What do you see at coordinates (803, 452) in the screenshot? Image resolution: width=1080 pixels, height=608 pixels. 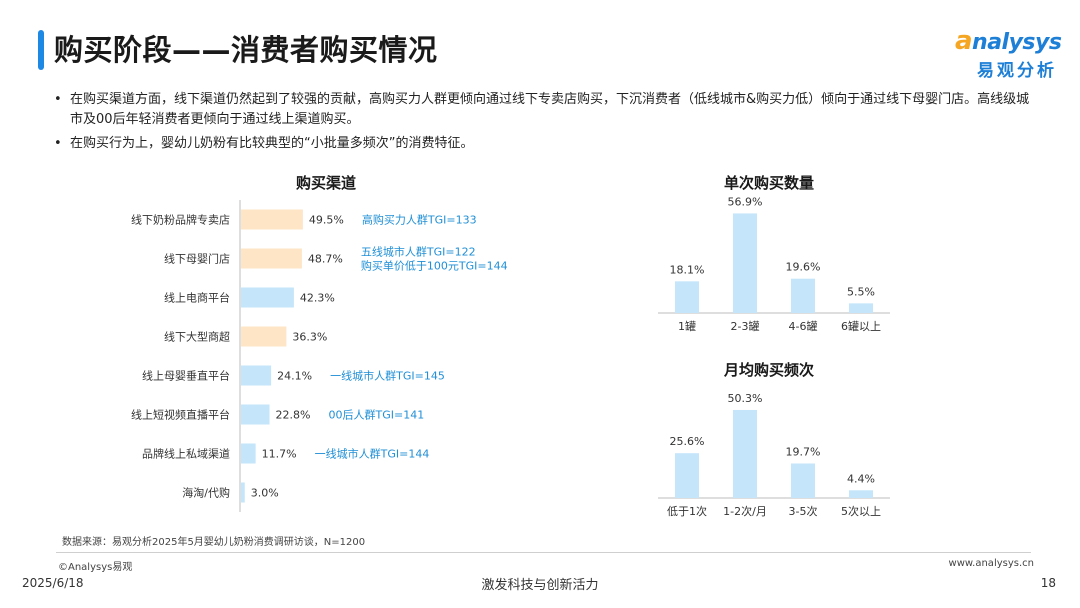 I see `value-label: 19.7%` at bounding box center [803, 452].